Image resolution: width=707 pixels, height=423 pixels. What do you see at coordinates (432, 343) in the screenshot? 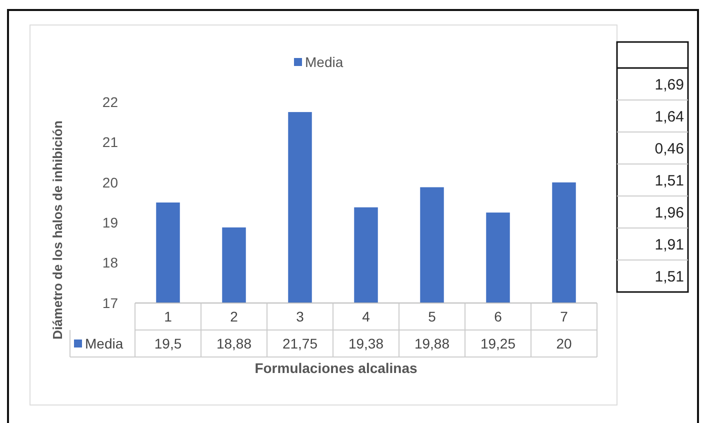
I see `data-label: 19,88` at bounding box center [432, 343].